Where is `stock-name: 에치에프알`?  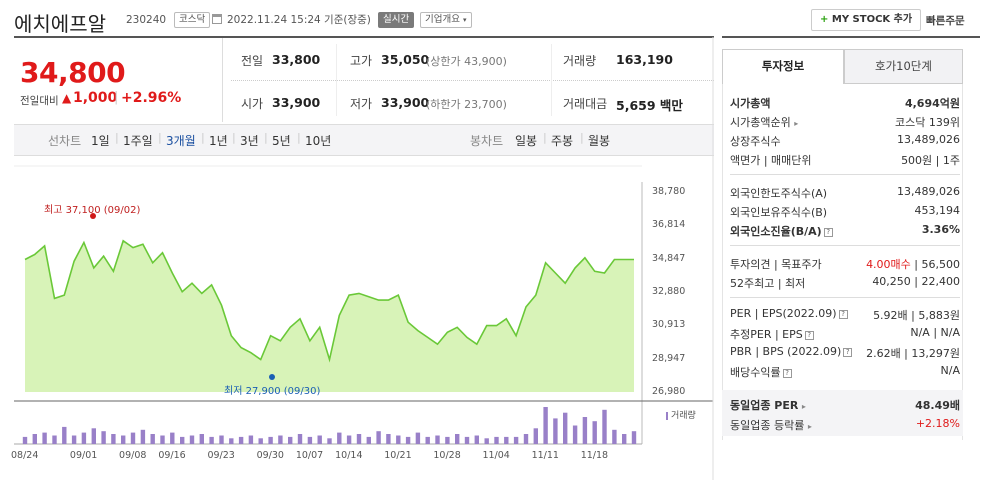
stock-name: 에치에프알 is located at coordinates (60, 24).